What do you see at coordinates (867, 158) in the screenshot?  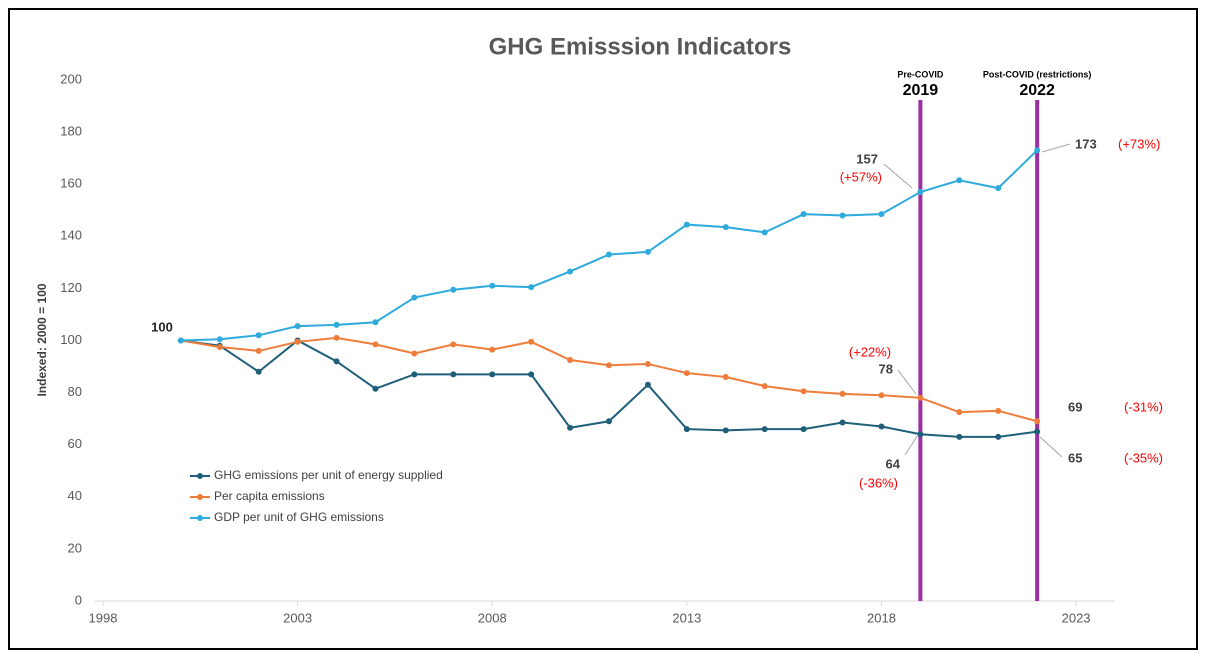 I see `annotation: 157` at bounding box center [867, 158].